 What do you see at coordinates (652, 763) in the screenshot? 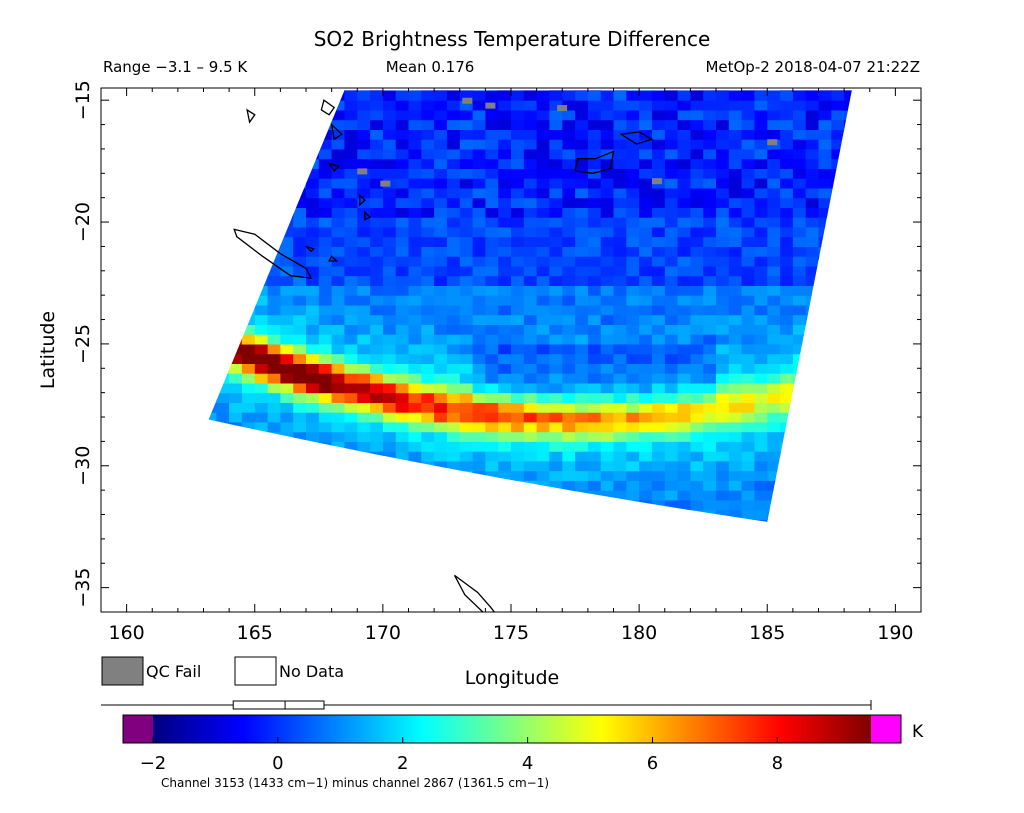
I see `colorbar-tick-label: 6` at bounding box center [652, 763].